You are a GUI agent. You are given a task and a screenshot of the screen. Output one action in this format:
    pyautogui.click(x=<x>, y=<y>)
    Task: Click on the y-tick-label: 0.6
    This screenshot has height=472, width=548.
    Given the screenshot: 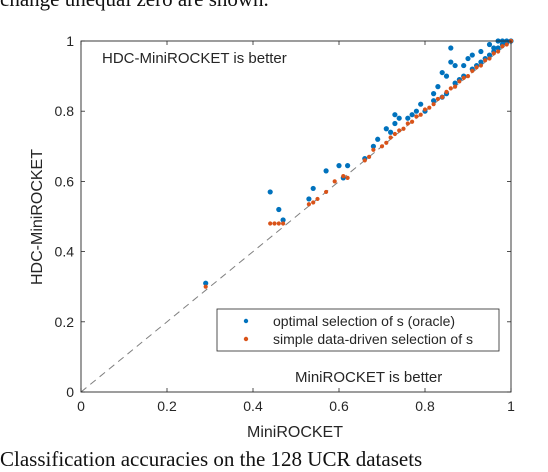 What is the action you would take?
    pyautogui.click(x=65, y=181)
    